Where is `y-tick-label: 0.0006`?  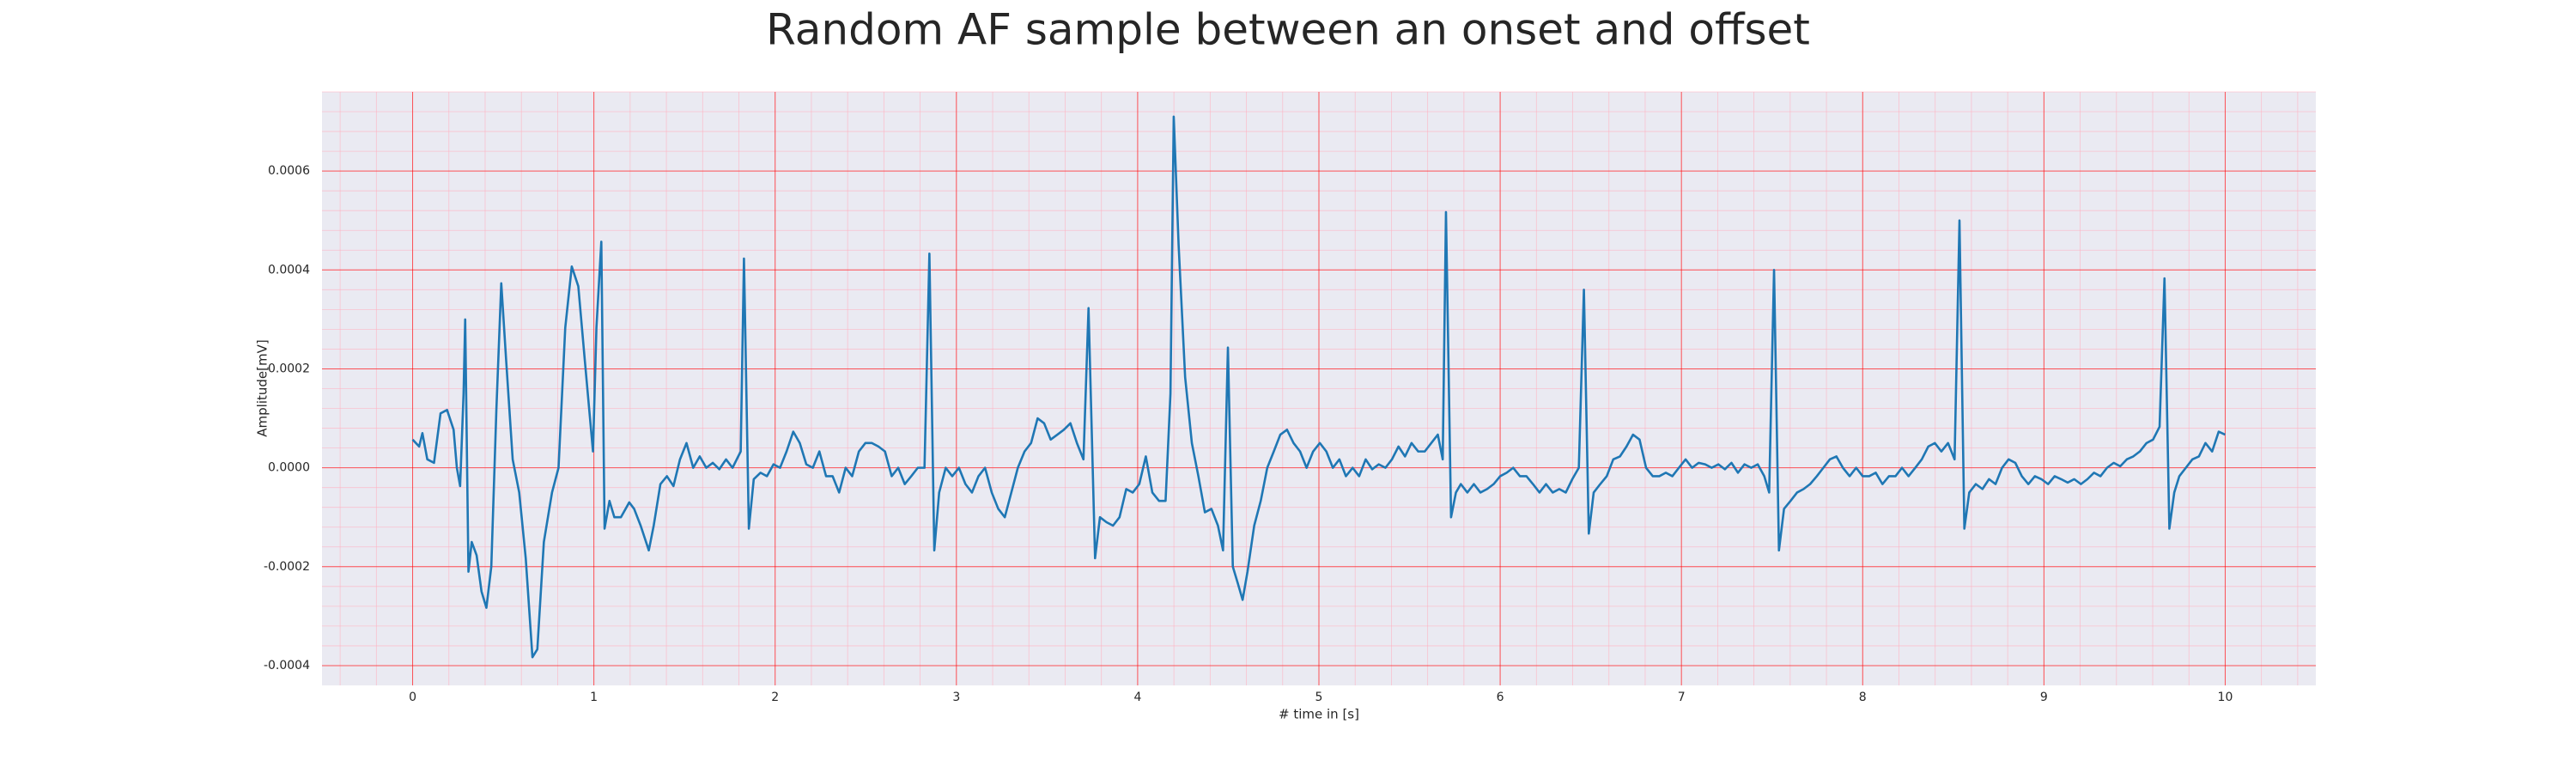 y-tick-label: 0.0006 is located at coordinates (289, 171).